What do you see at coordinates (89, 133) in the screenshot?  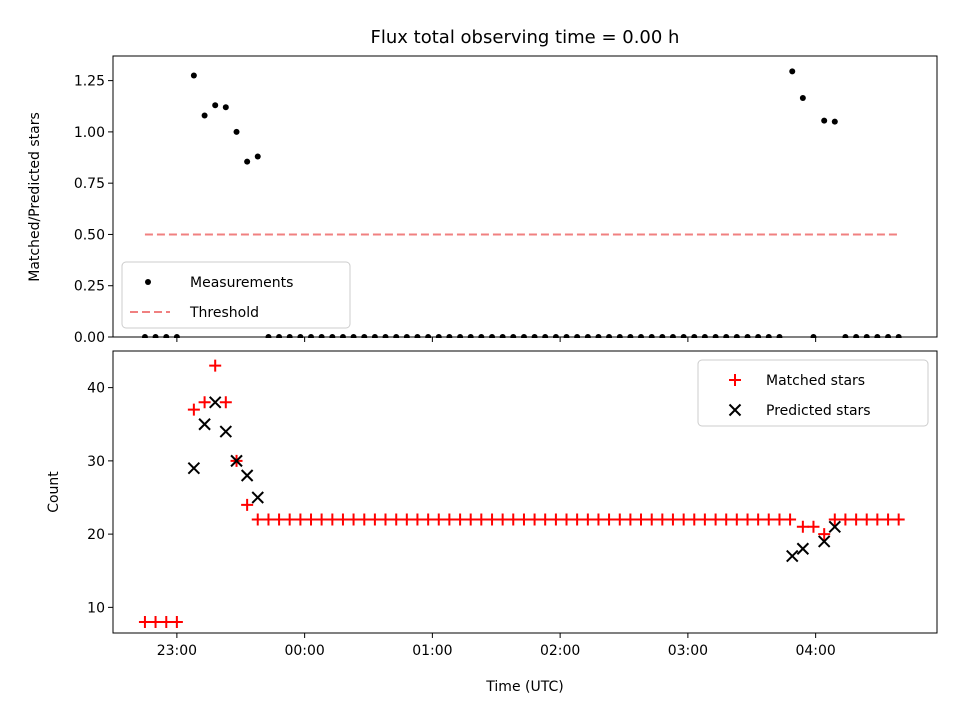 I see `top-ytick-label: 1.00` at bounding box center [89, 133].